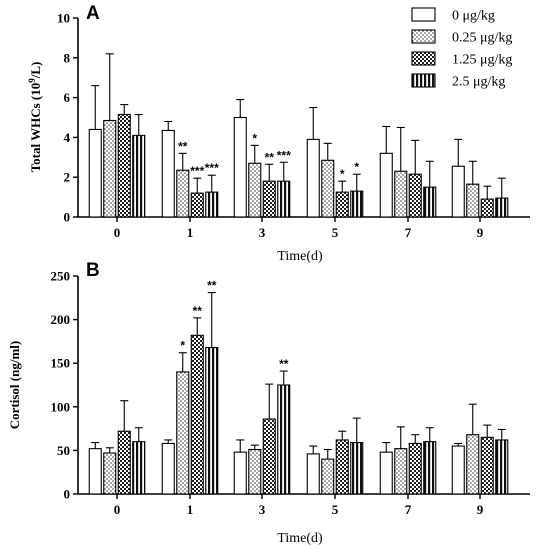 The height and width of the screenshot is (550, 542). I want to click on bar-a-s0-c2, so click(240, 167).